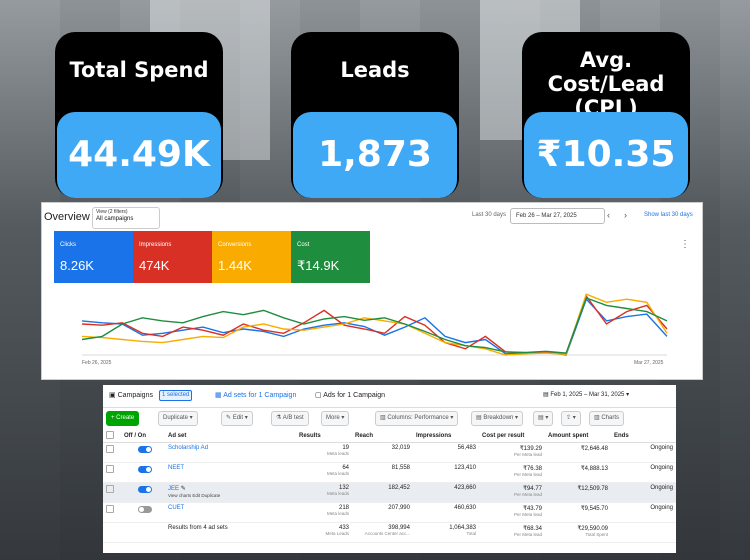 This screenshot has width=750, height=560. Describe the element at coordinates (230, 532) in the screenshot. I see `totals-label: Results from 4 ad sets` at that location.